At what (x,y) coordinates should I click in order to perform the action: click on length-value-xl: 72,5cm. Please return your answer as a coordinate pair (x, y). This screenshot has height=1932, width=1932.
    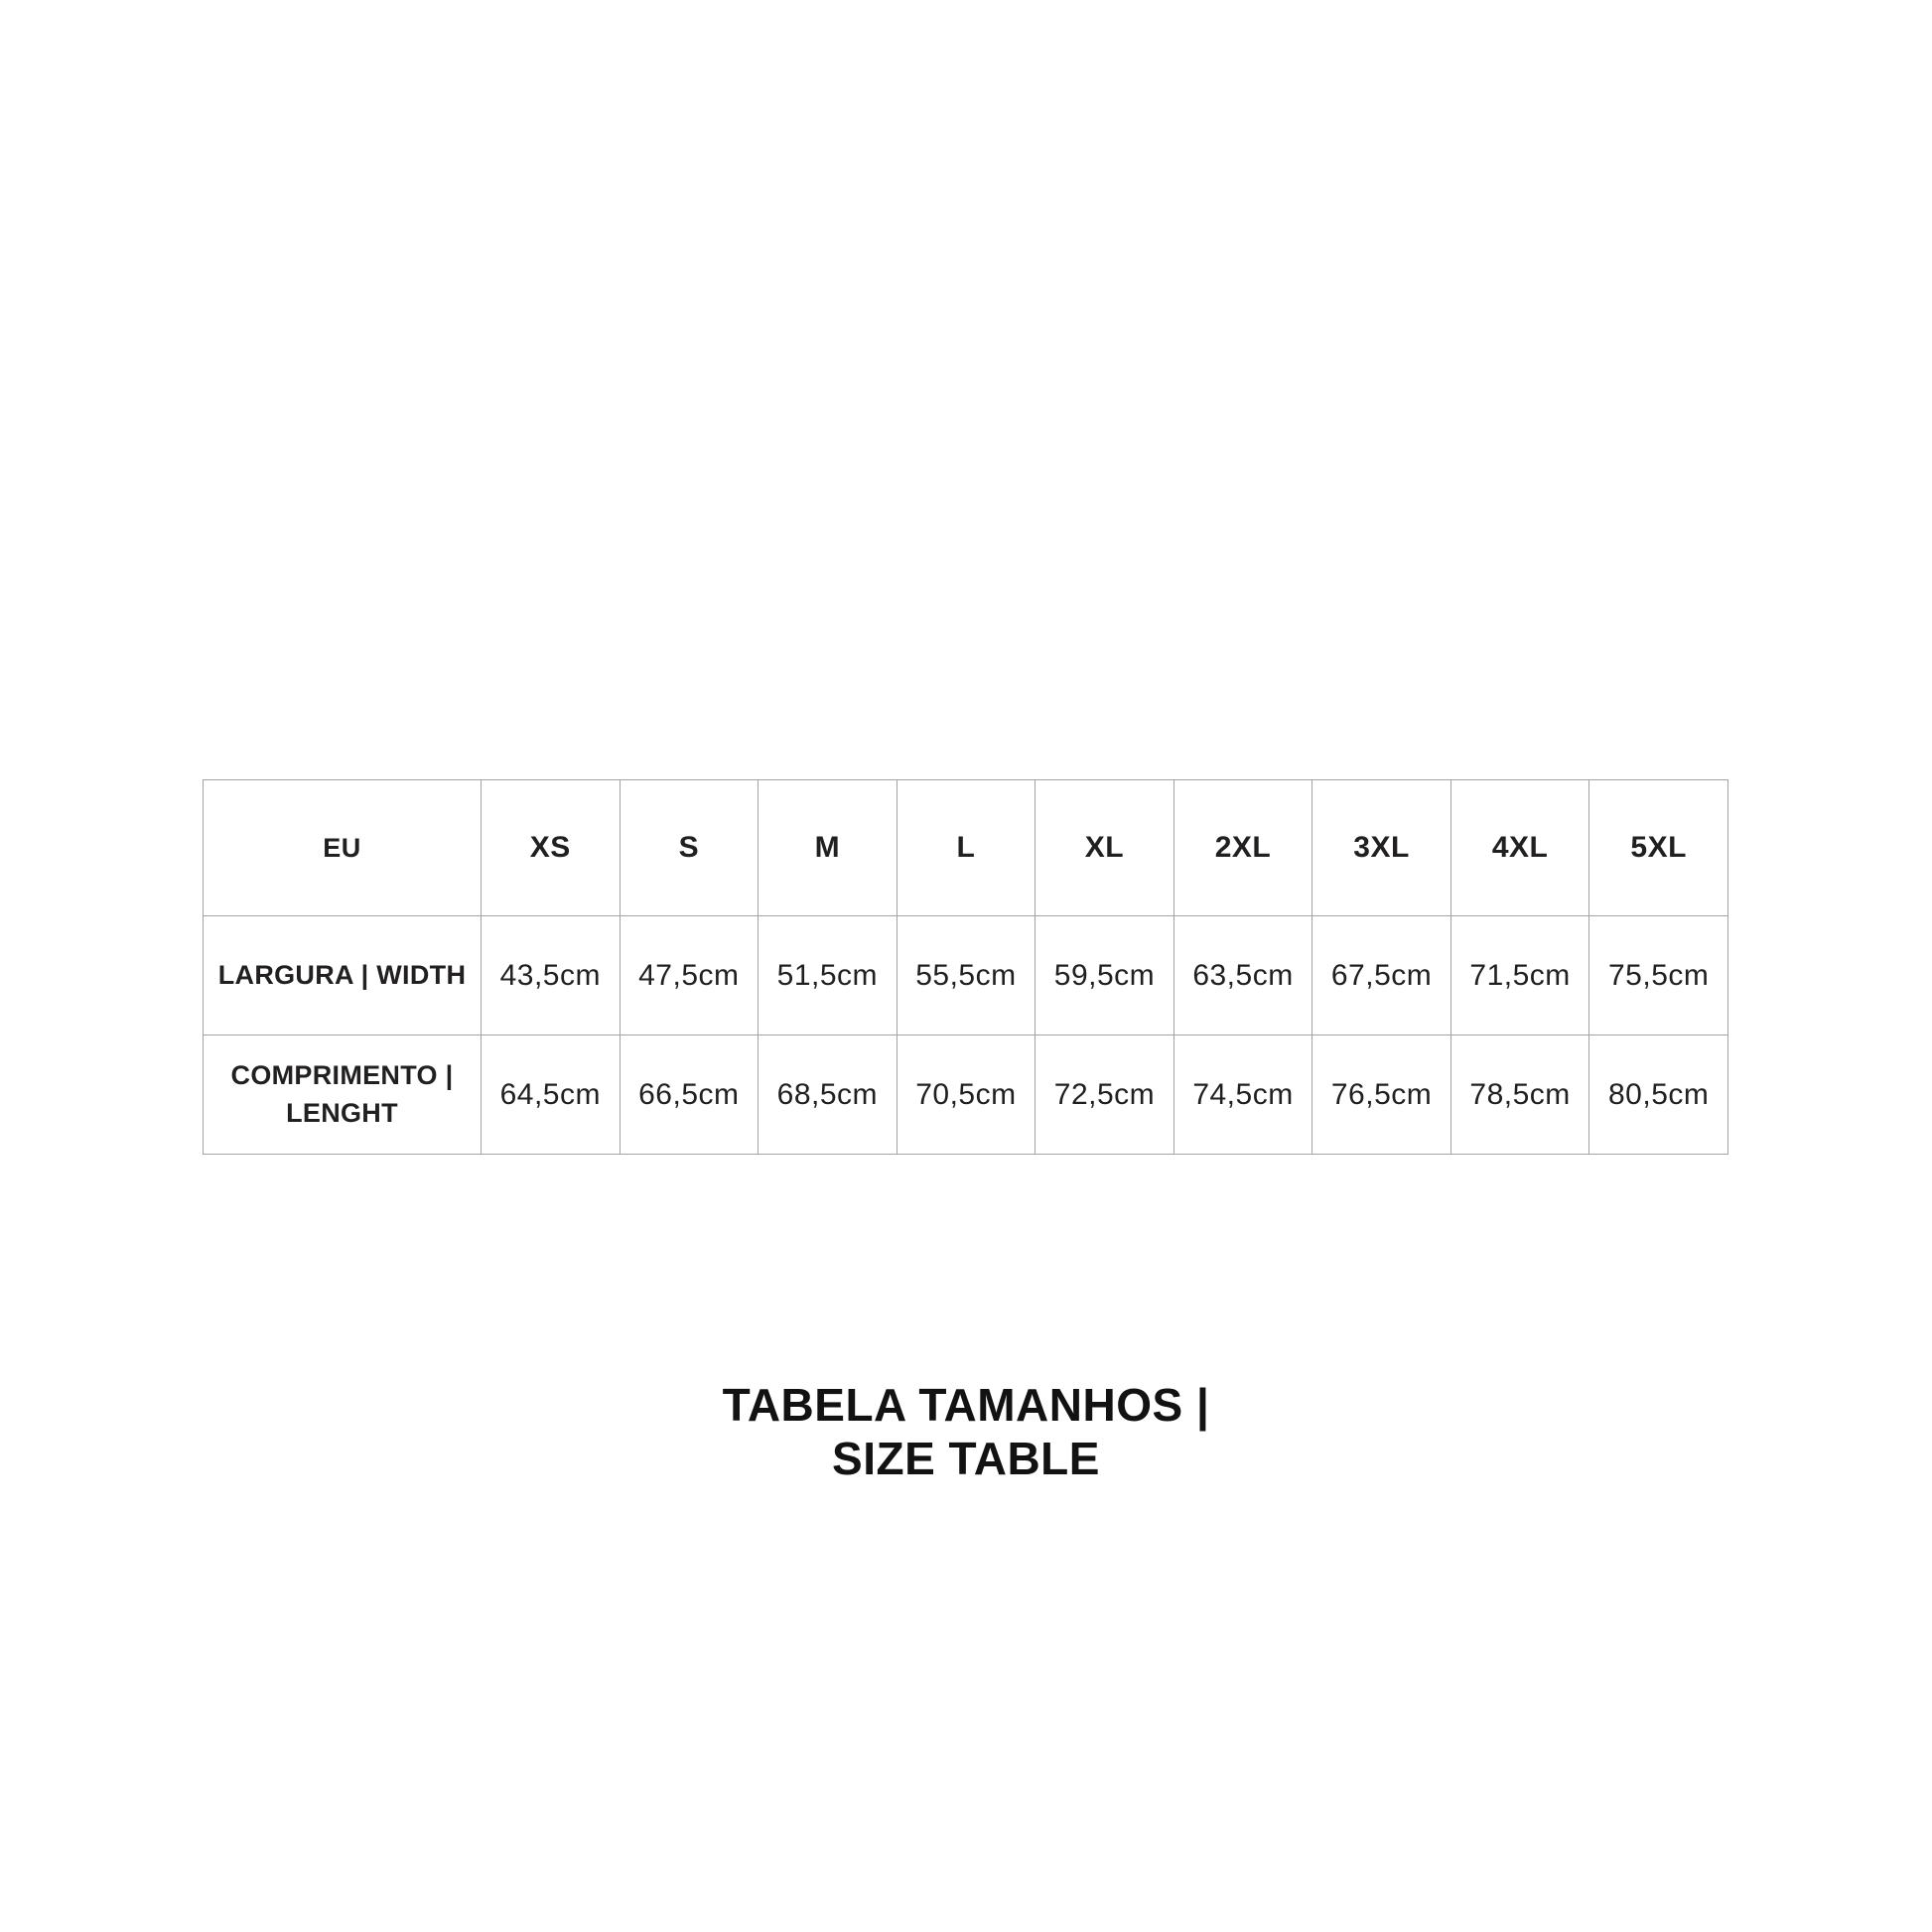
    Looking at the image, I should click on (1104, 1095).